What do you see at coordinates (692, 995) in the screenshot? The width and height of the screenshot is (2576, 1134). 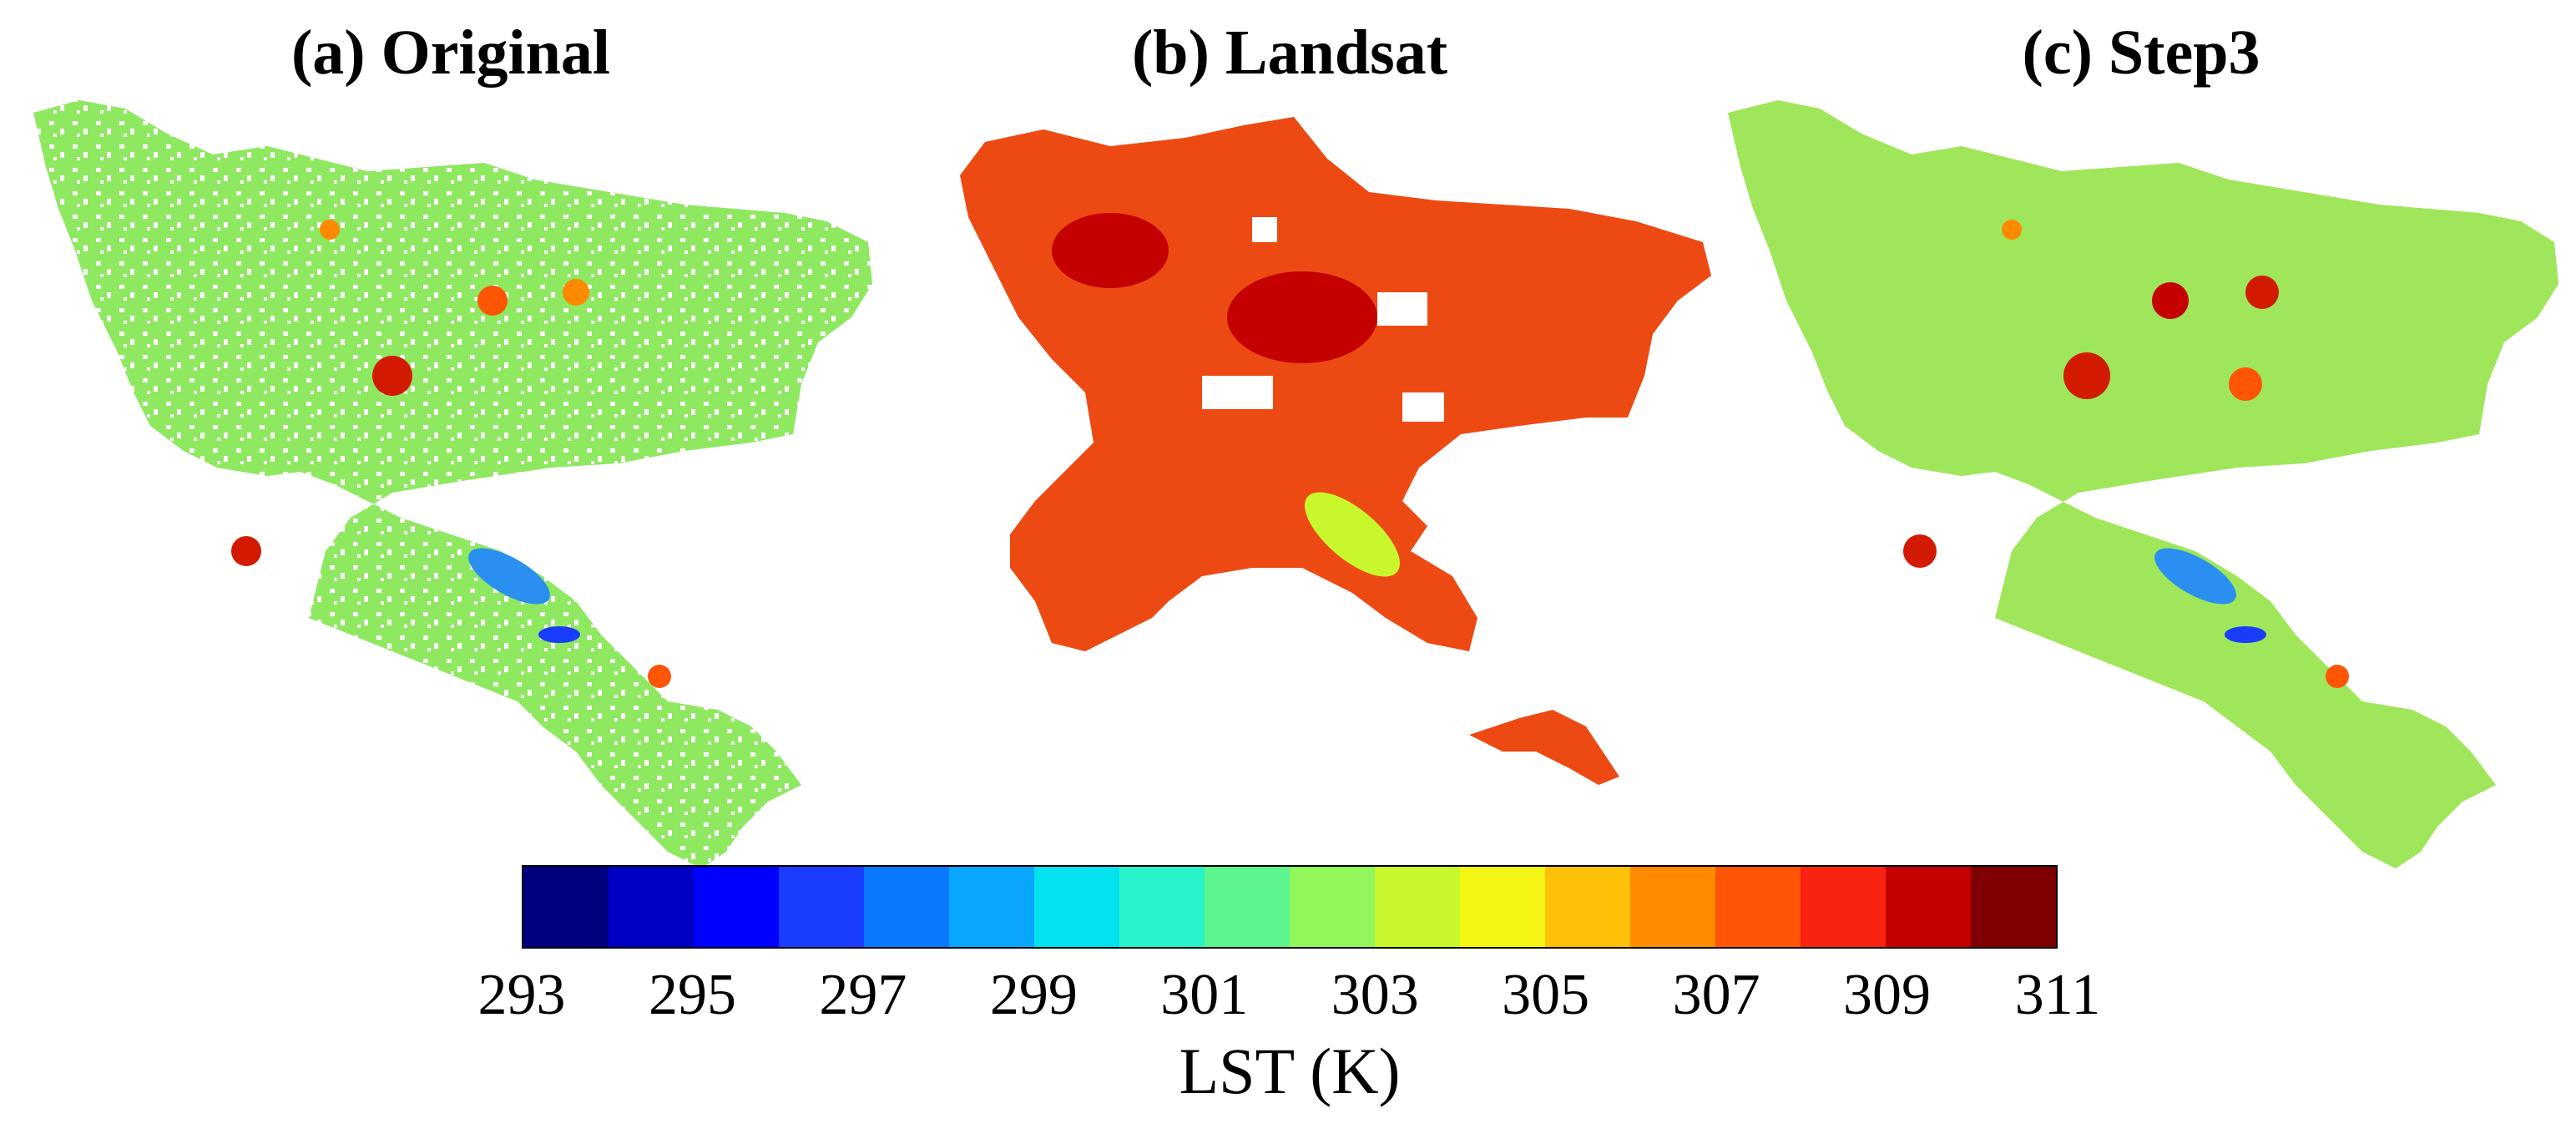 I see `colorbar-tick-label: 295` at bounding box center [692, 995].